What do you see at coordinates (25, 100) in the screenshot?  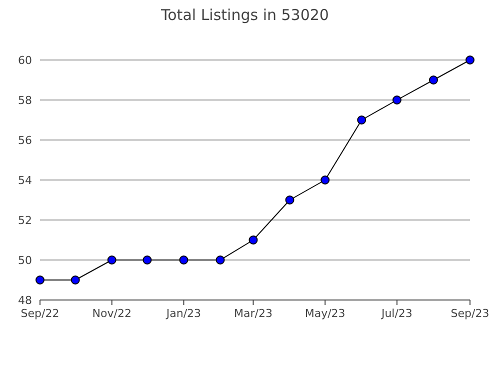 I see `y-tick-label: 58` at bounding box center [25, 100].